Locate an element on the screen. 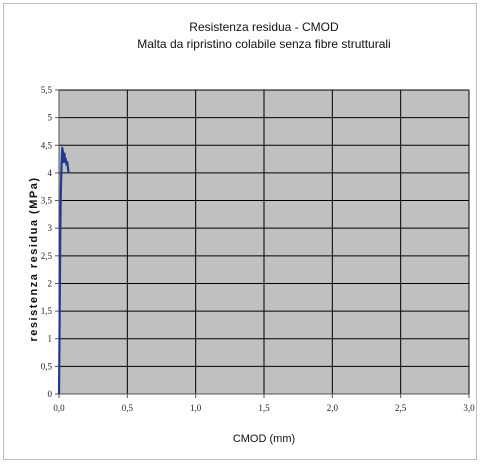 This screenshot has width=481, height=464. y-tick-label: 0,5 is located at coordinates (47, 366).